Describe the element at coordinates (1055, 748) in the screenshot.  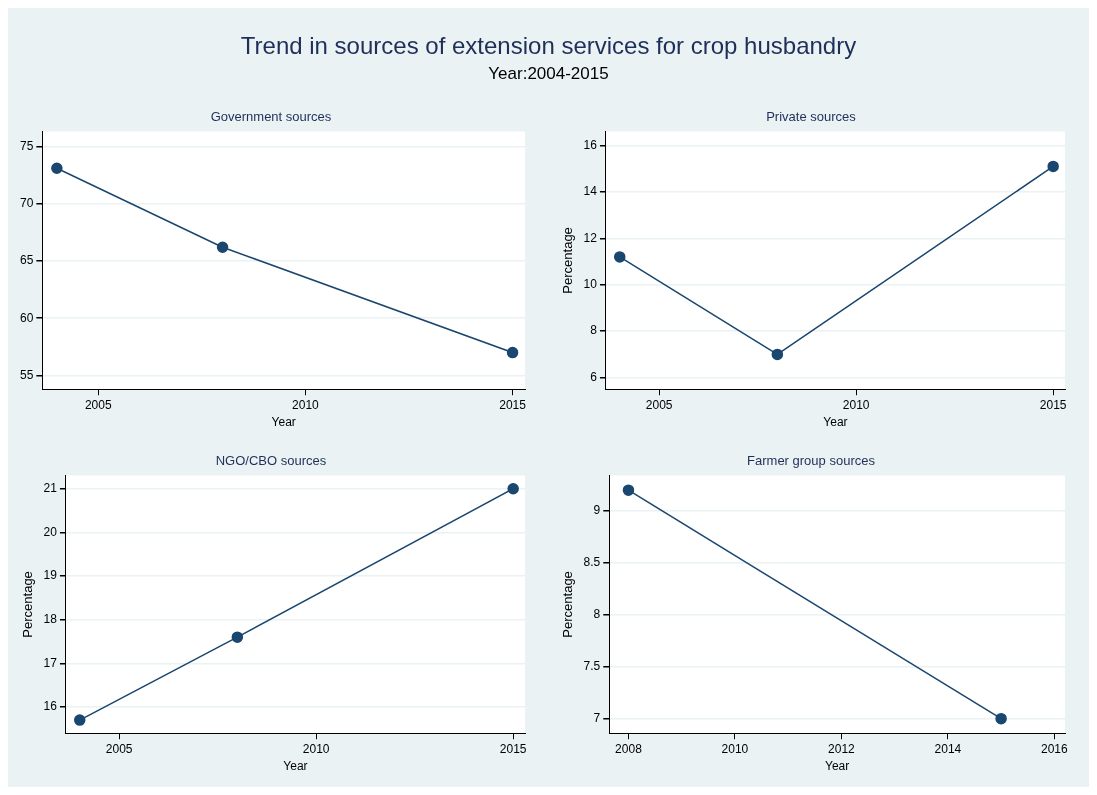
I see `x-tick-label: 2016` at that location.